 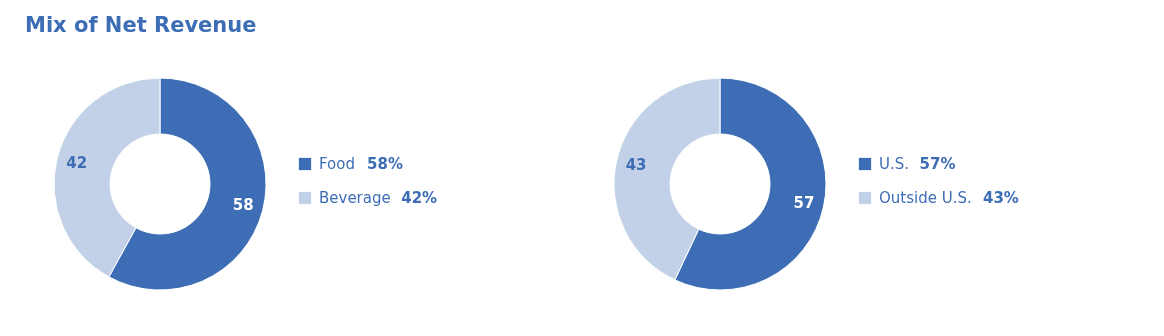 I want to click on legend-label: Beverage, so click(x=355, y=198).